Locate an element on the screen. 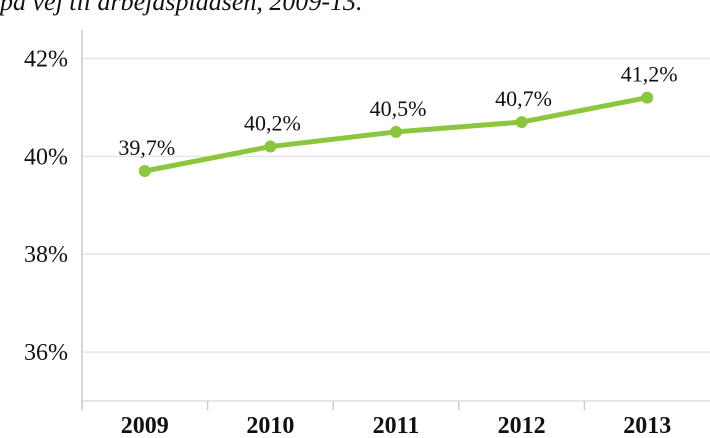 This screenshot has width=710, height=438. value-label: 41,2% is located at coordinates (649, 74).